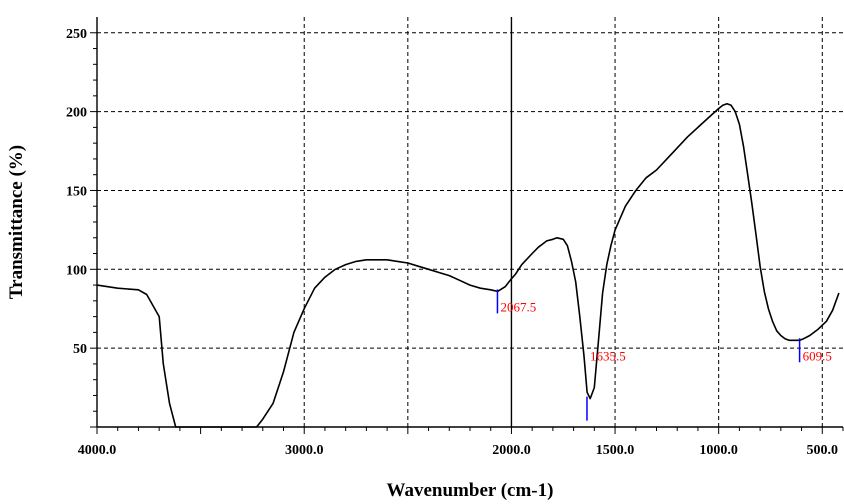 The image size is (844, 504). Describe the element at coordinates (76, 113) in the screenshot. I see `y-tick-label: 200` at that location.